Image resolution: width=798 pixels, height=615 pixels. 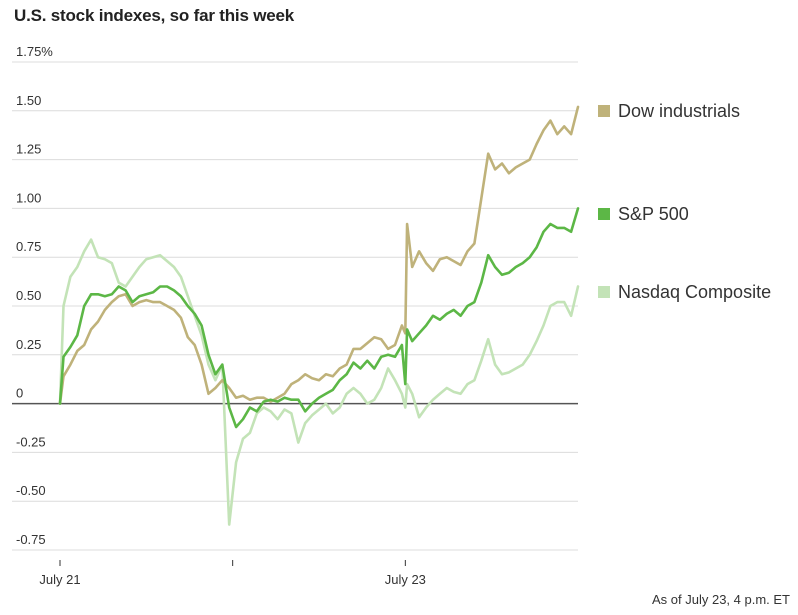 What do you see at coordinates (684, 201) in the screenshot?
I see `legend: Dow industrials S&P 500 Nasdaq Composite` at bounding box center [684, 201].